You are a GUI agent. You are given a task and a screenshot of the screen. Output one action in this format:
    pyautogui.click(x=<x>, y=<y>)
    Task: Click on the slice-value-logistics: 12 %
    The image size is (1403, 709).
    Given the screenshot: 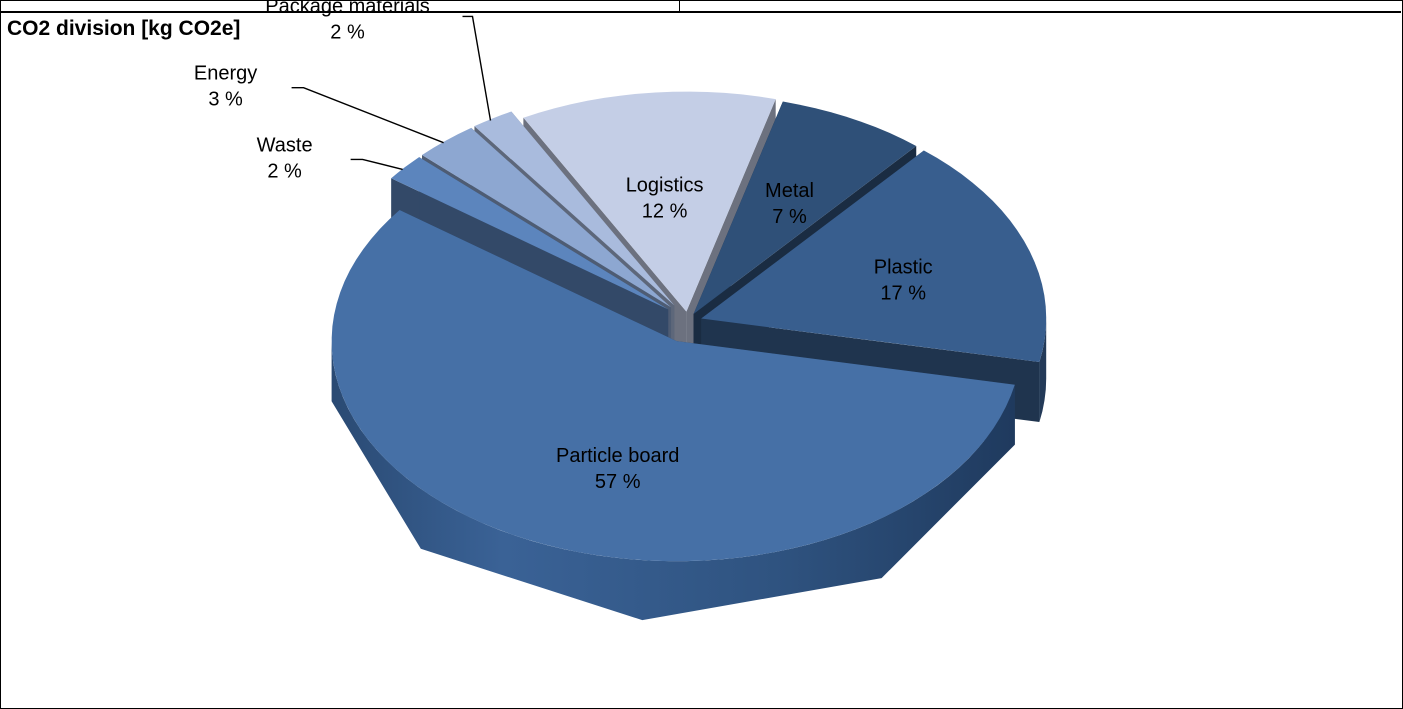 What is the action you would take?
    pyautogui.click(x=665, y=211)
    